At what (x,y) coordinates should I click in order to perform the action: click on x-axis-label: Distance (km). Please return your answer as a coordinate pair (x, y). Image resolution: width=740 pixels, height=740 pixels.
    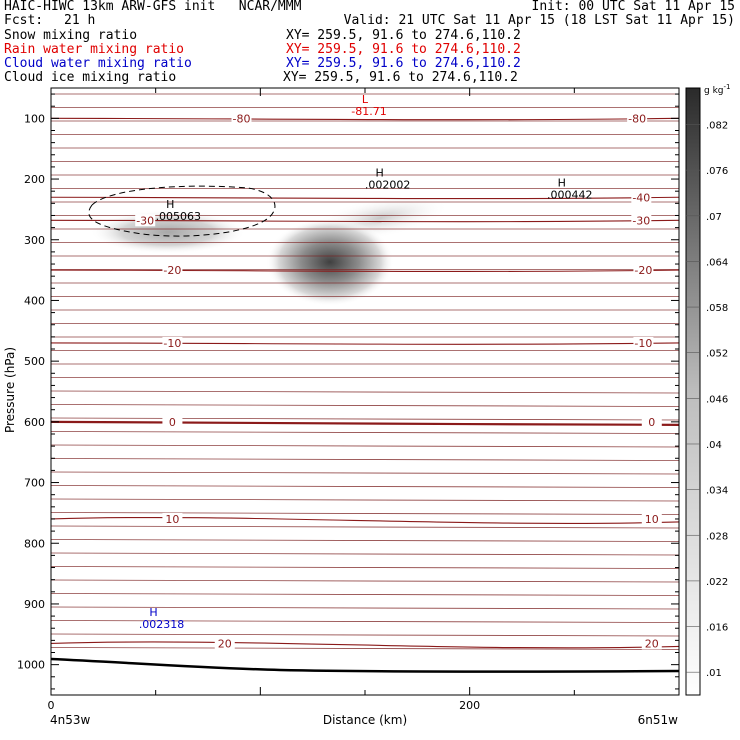
    Looking at the image, I should click on (365, 720).